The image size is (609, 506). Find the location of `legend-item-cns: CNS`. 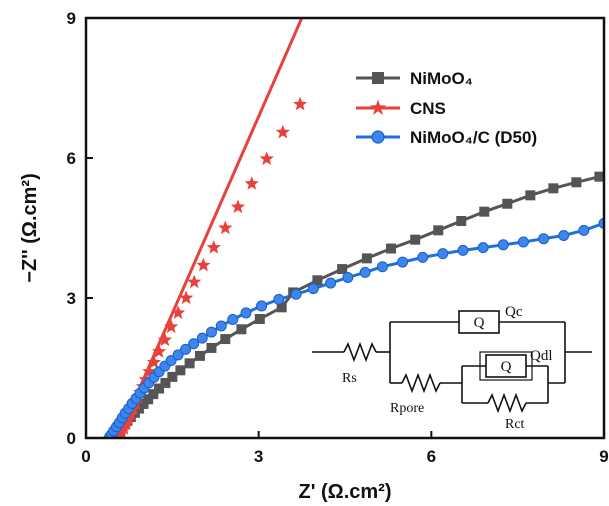

legend-item-cns: CNS is located at coordinates (401, 108).